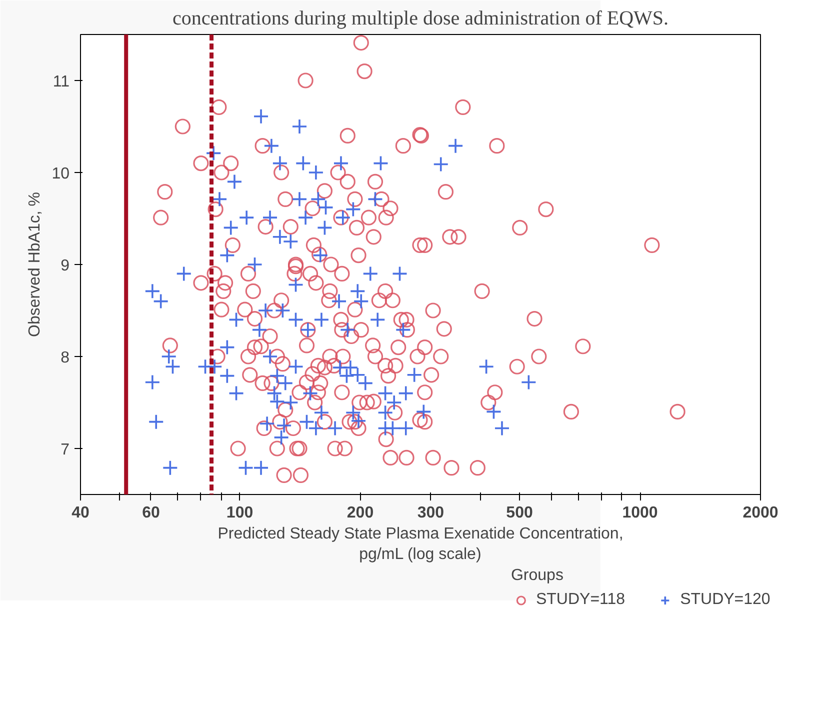 The image size is (814, 723). I want to click on x-tick-label: 500, so click(519, 513).